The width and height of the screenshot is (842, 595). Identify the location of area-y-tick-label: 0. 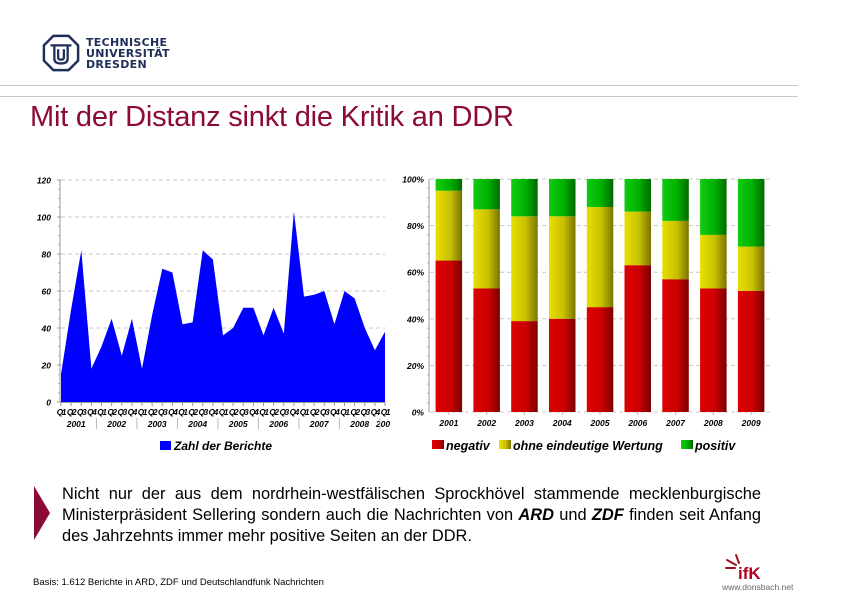
(48, 403).